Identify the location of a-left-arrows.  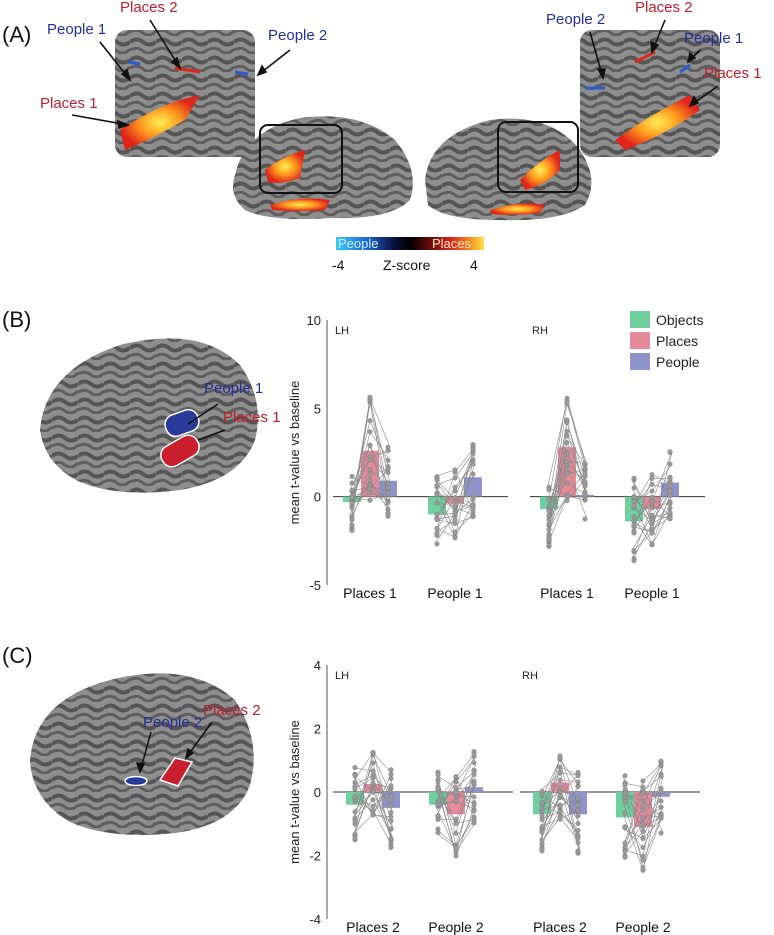
(181, 74).